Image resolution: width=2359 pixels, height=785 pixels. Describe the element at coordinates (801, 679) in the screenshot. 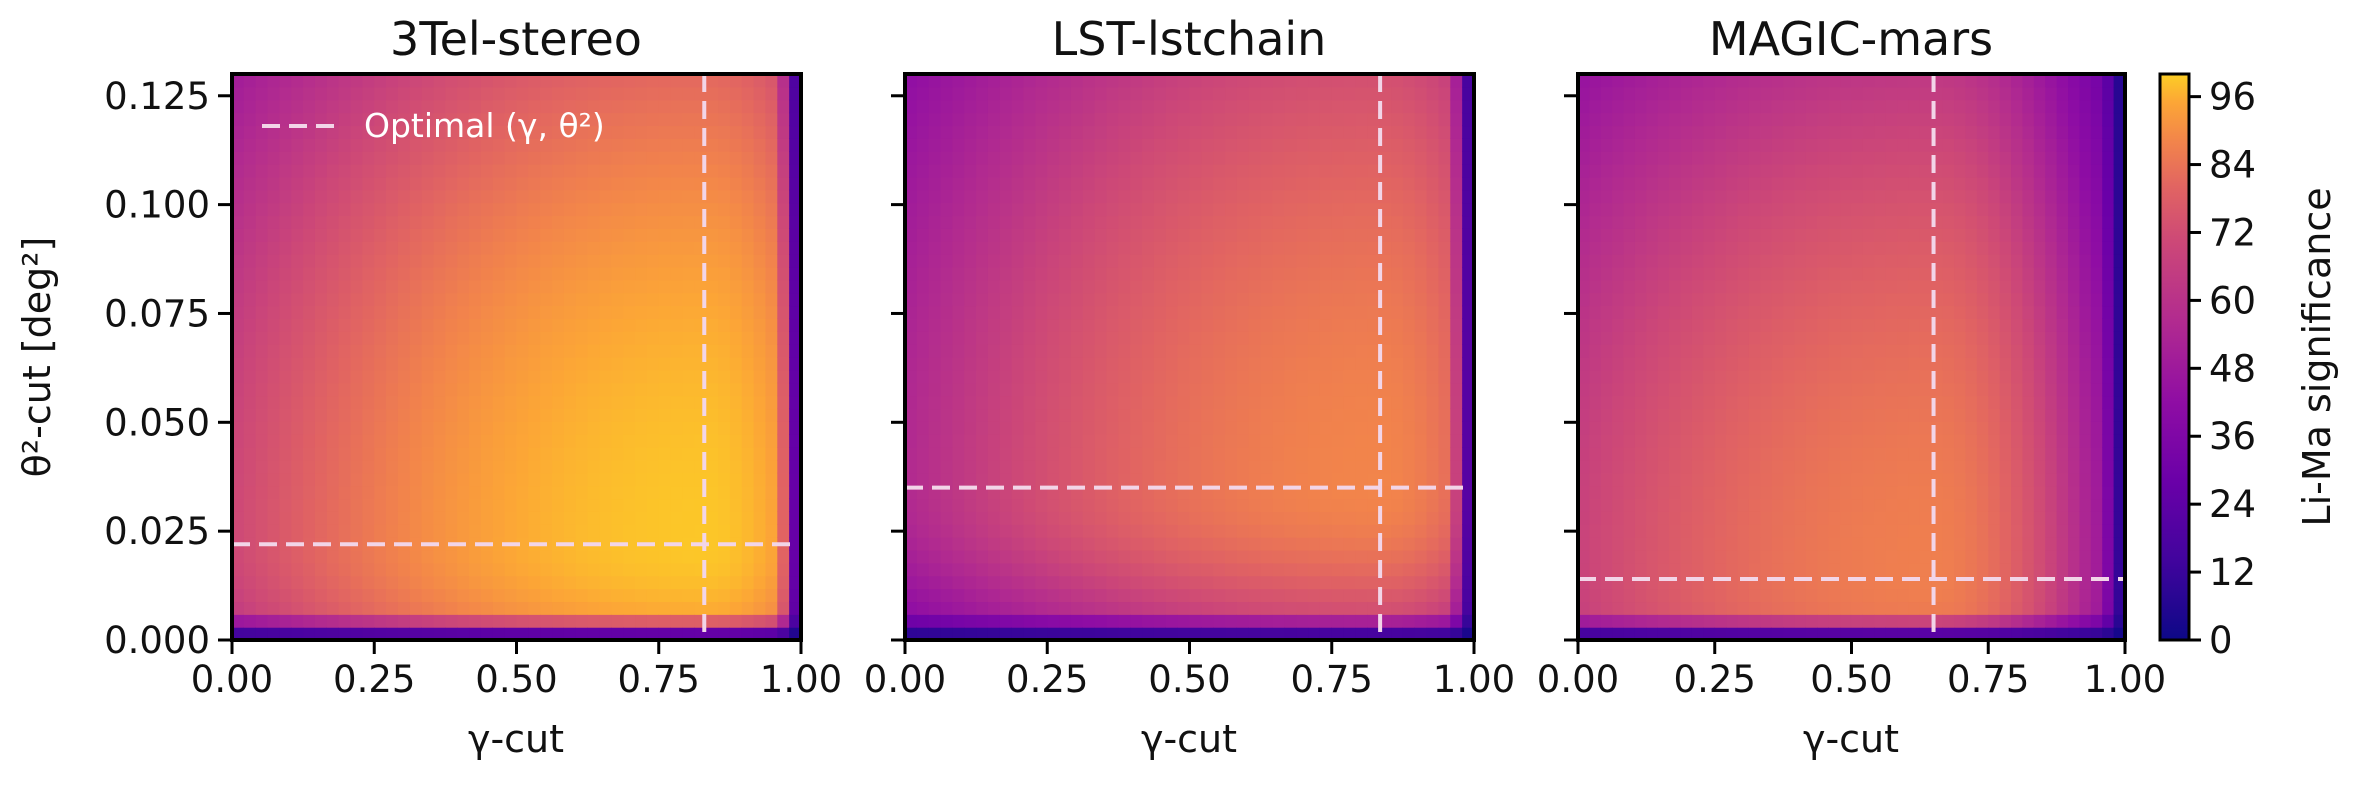

I see `x-tick-label: 1.00` at that location.